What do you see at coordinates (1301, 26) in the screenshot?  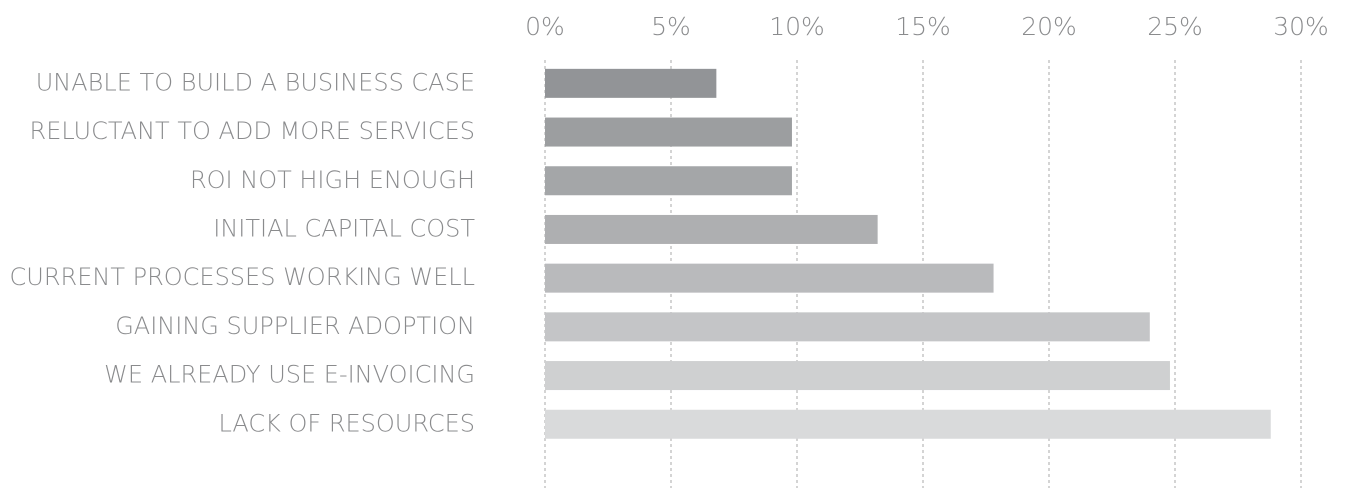 I see `x-tick-label: 30%` at bounding box center [1301, 26].